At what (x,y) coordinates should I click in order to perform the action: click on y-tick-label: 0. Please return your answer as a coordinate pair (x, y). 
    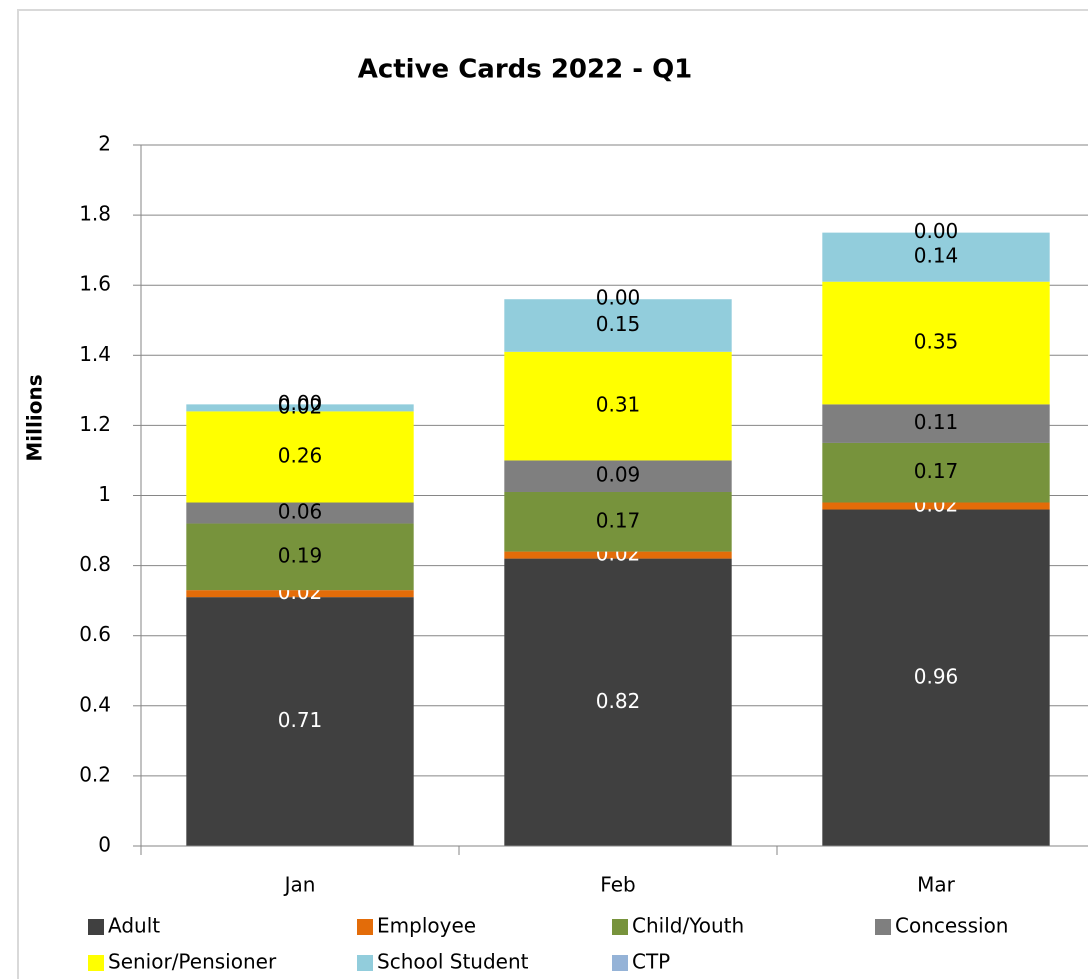
    Looking at the image, I should click on (104, 845).